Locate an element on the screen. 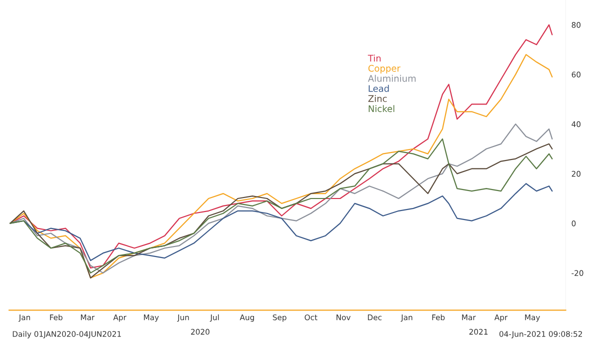 This screenshot has width=607, height=345. text: Zinc is located at coordinates (377, 98).